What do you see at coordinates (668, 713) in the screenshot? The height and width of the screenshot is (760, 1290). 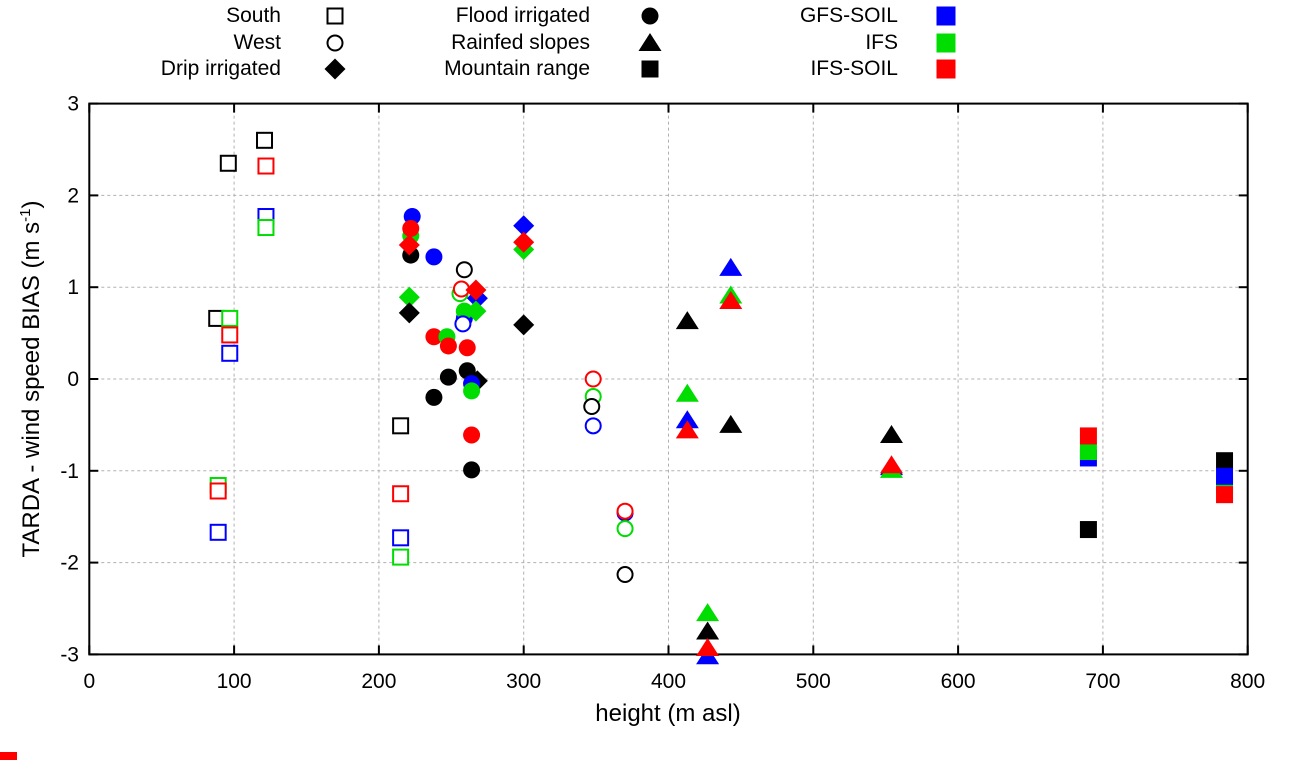 I see `x-axis-title: height (m asl)` at bounding box center [668, 713].